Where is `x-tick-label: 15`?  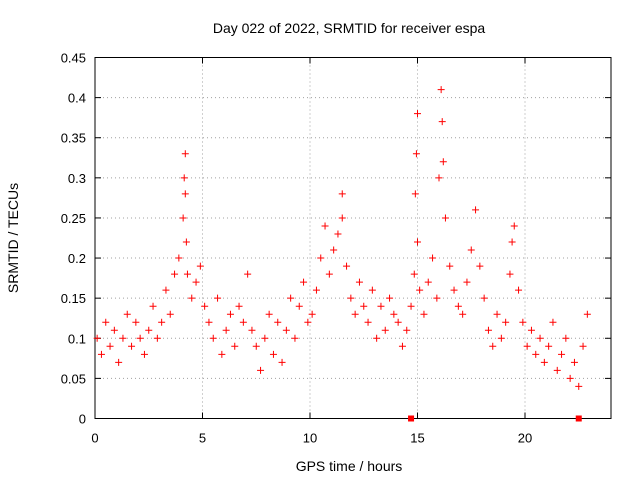 x-tick-label: 15 is located at coordinates (417, 438).